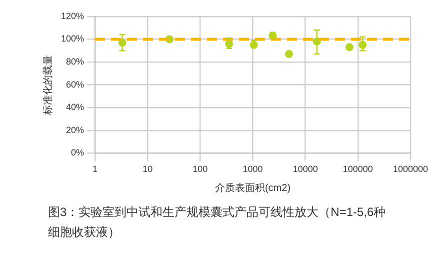 The height and width of the screenshot is (265, 439). What do you see at coordinates (77, 153) in the screenshot?
I see `y-tick-label: 0%` at bounding box center [77, 153].